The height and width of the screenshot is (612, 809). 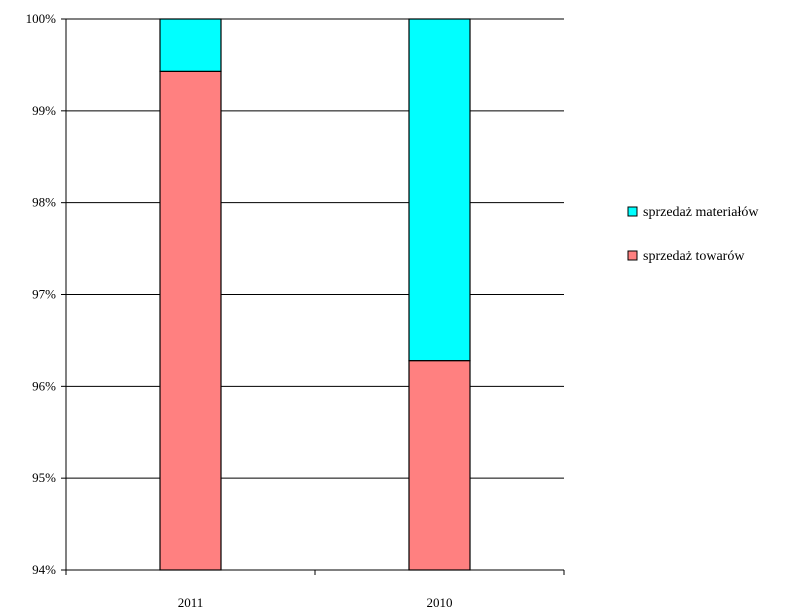 What do you see at coordinates (44, 477) in the screenshot?
I see `y-tick-label: 95%` at bounding box center [44, 477].